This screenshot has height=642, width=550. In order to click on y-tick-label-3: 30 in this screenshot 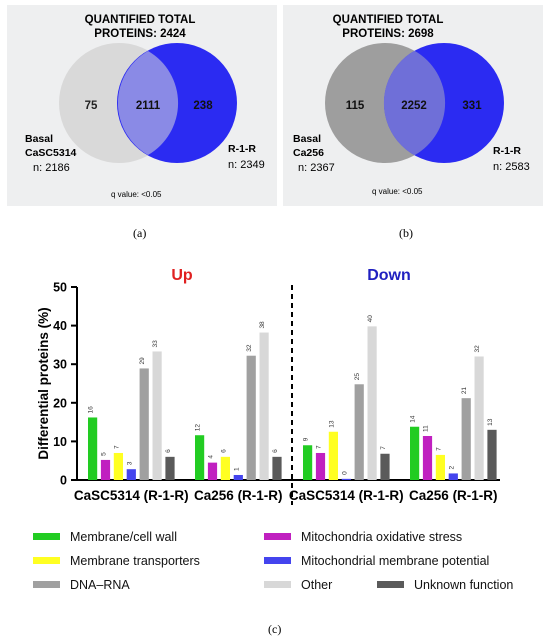, I will do `click(60, 365)`.